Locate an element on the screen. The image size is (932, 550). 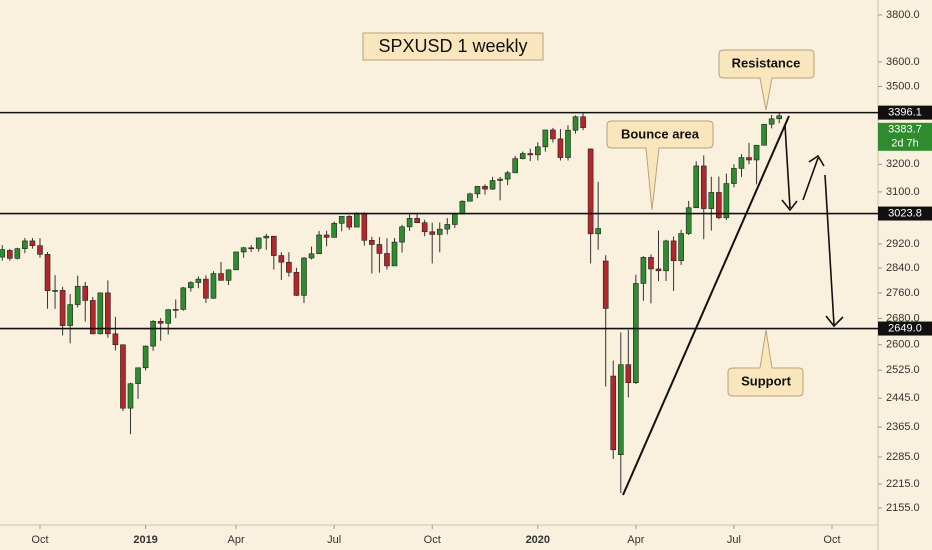
price-label: 3023.8 is located at coordinates (905, 213).